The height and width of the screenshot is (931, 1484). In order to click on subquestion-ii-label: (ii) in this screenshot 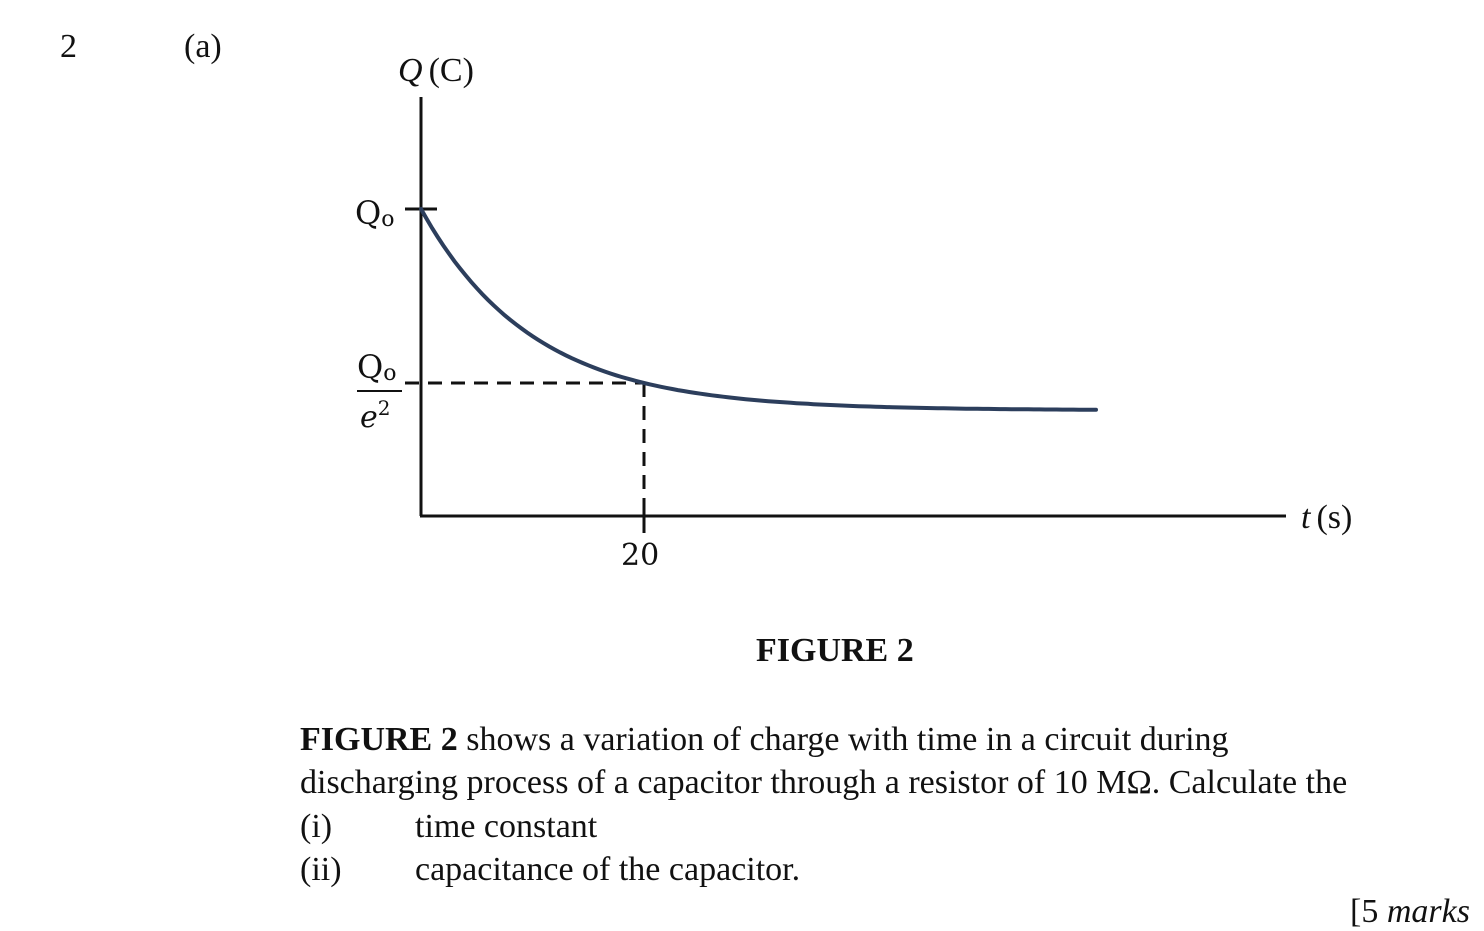, I will do `click(321, 869)`.